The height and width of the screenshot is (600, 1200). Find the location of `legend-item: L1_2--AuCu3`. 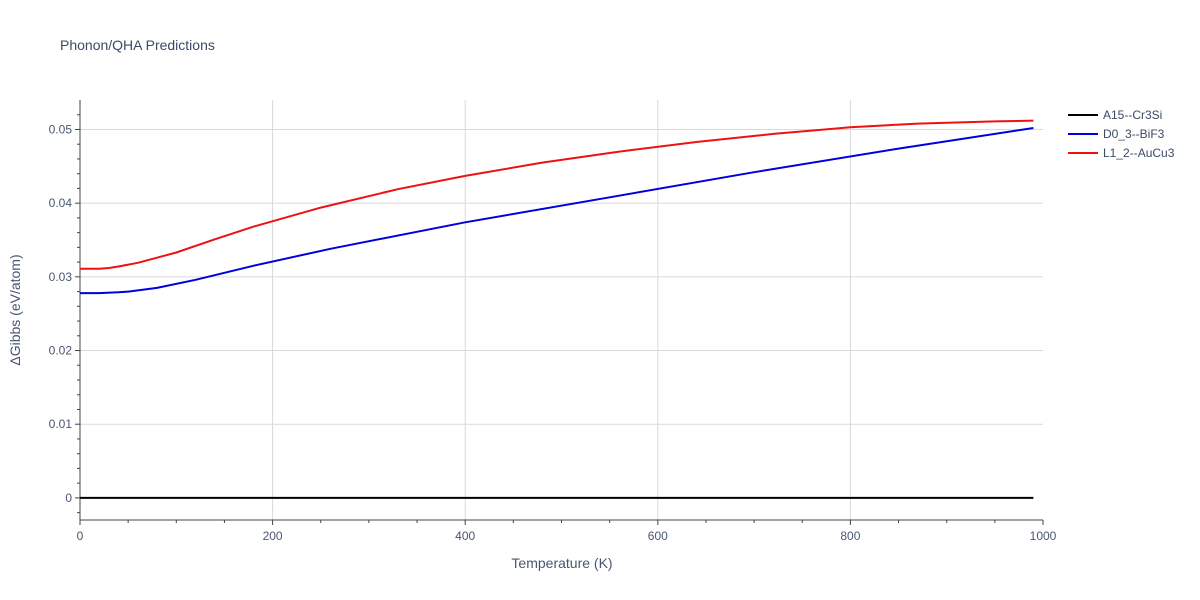

legend-item: L1_2--AuCu3 is located at coordinates (1121, 153).